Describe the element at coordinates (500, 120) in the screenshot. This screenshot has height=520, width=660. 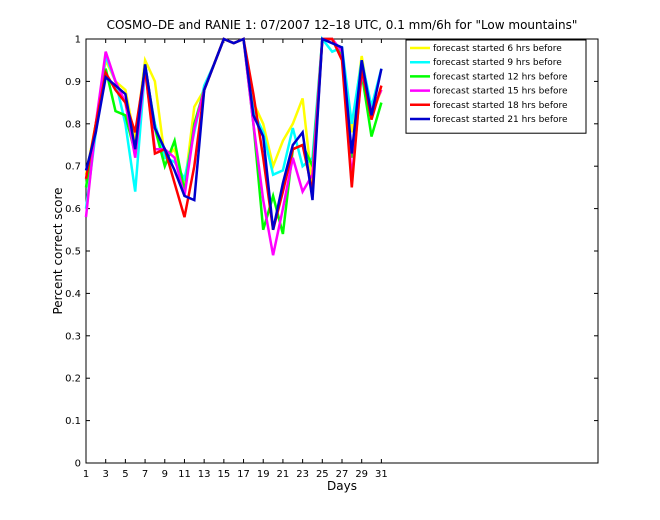
I see `legend-label: forecast started 21 hrs before` at that location.